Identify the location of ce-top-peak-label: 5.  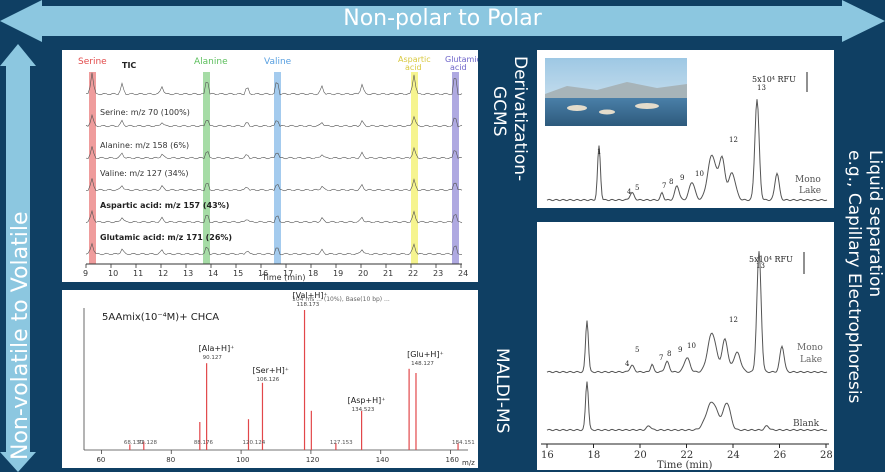
(637, 188).